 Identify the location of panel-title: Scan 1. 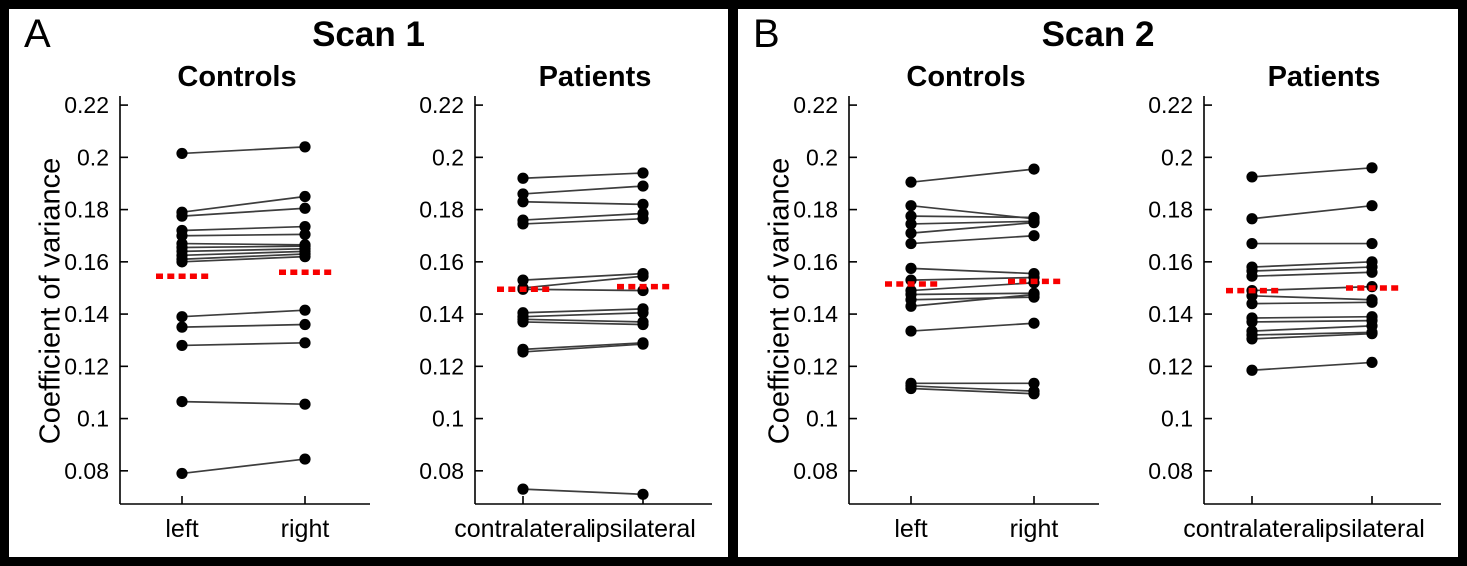
(368, 34).